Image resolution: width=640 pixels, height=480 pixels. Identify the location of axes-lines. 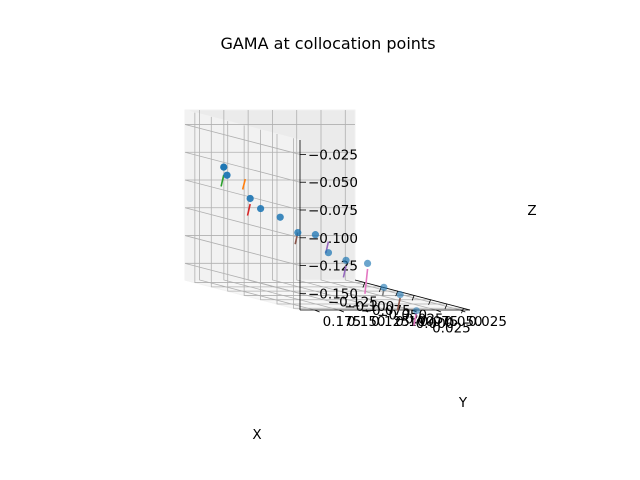
(385, 225).